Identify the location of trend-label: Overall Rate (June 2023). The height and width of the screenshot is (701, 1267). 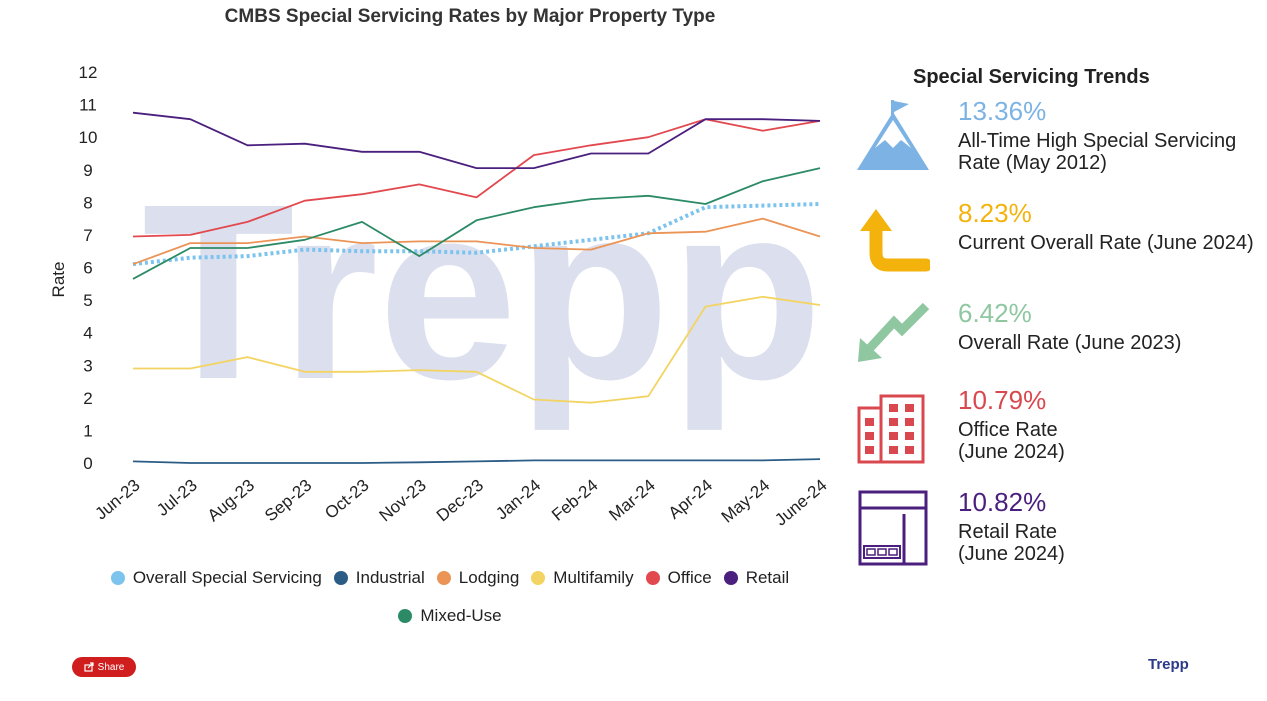
(1070, 343).